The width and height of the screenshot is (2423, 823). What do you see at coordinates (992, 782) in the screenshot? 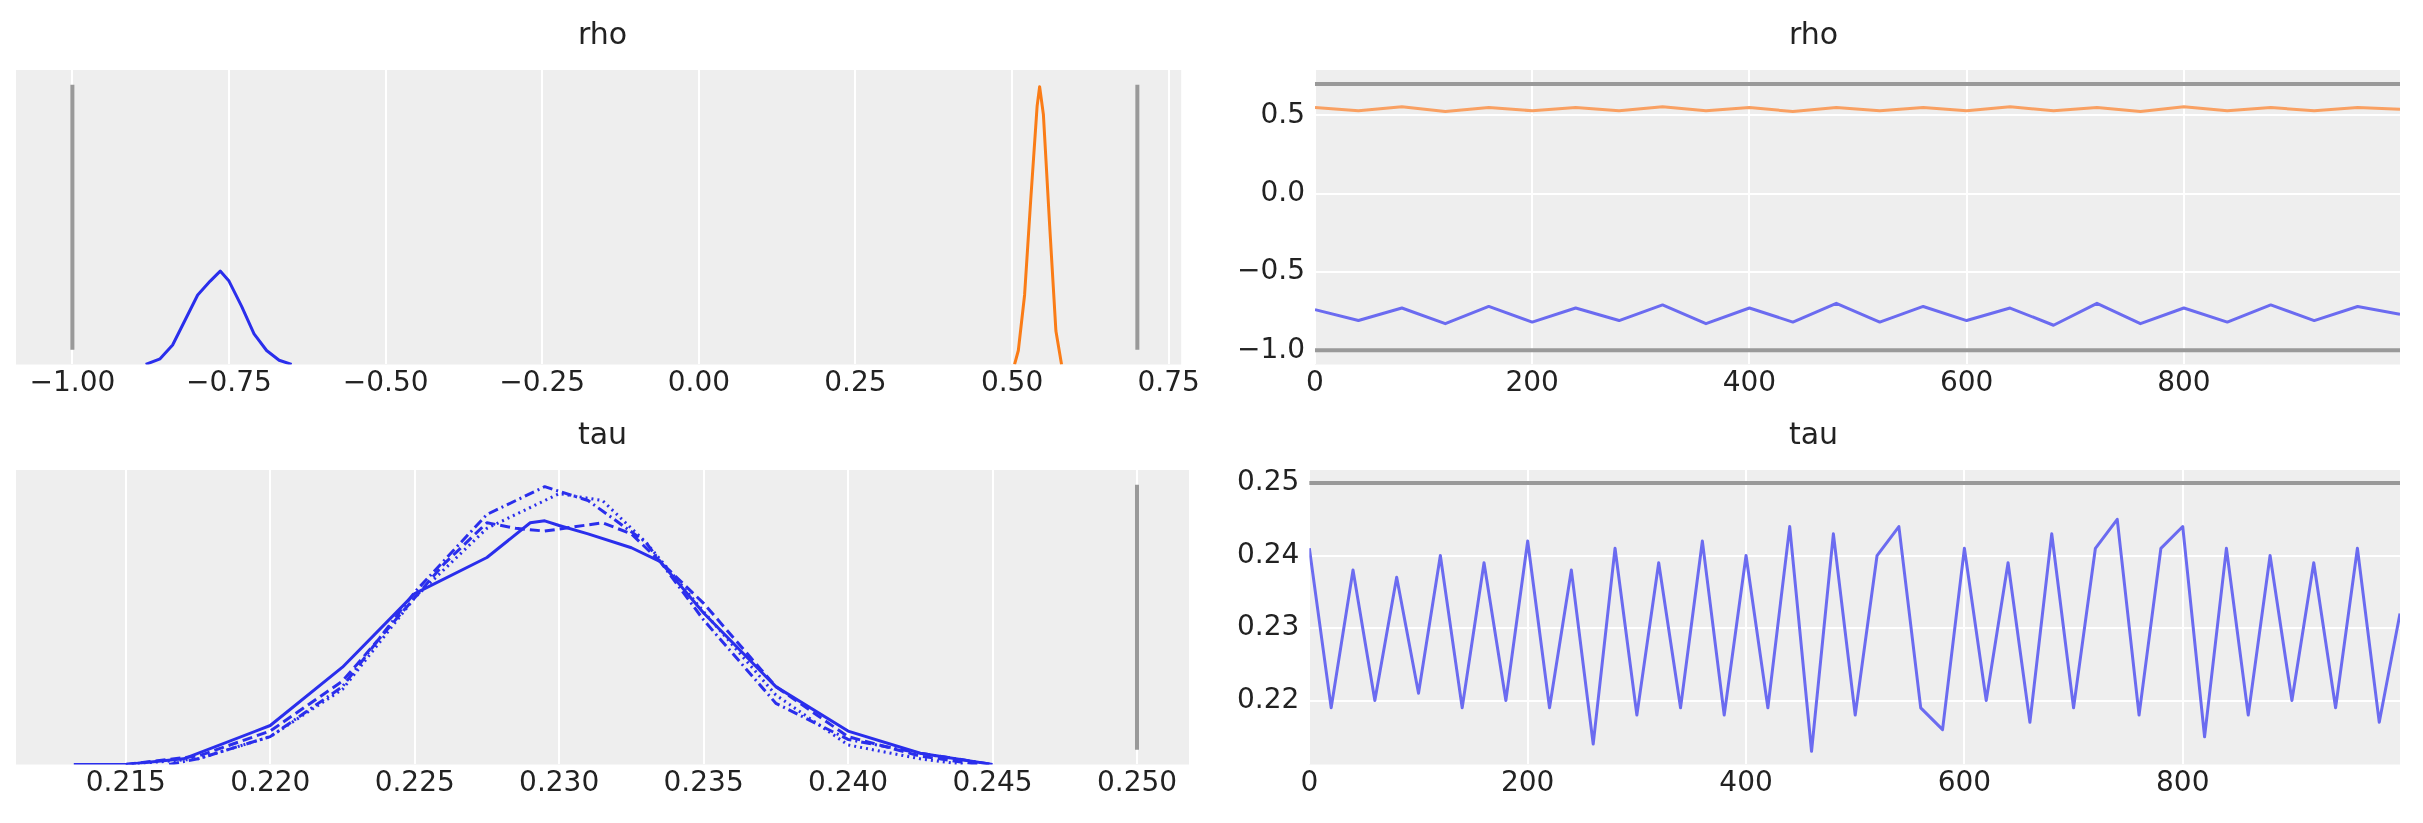
I see `x-tick-label: 0.245` at bounding box center [992, 782].